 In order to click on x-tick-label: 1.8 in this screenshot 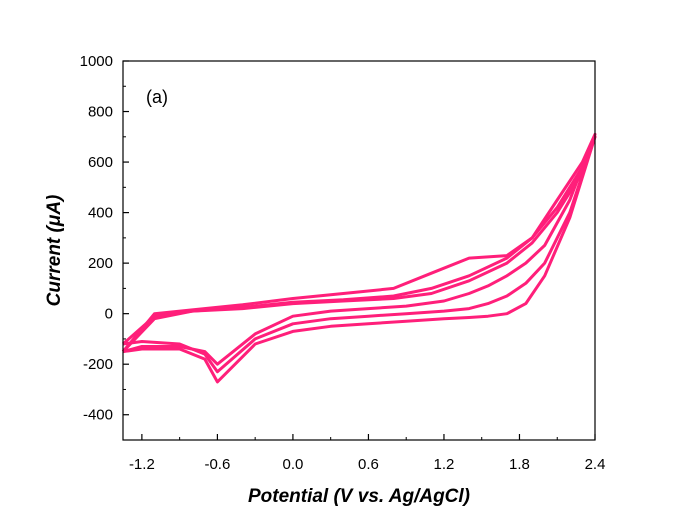, I will do `click(519, 464)`.